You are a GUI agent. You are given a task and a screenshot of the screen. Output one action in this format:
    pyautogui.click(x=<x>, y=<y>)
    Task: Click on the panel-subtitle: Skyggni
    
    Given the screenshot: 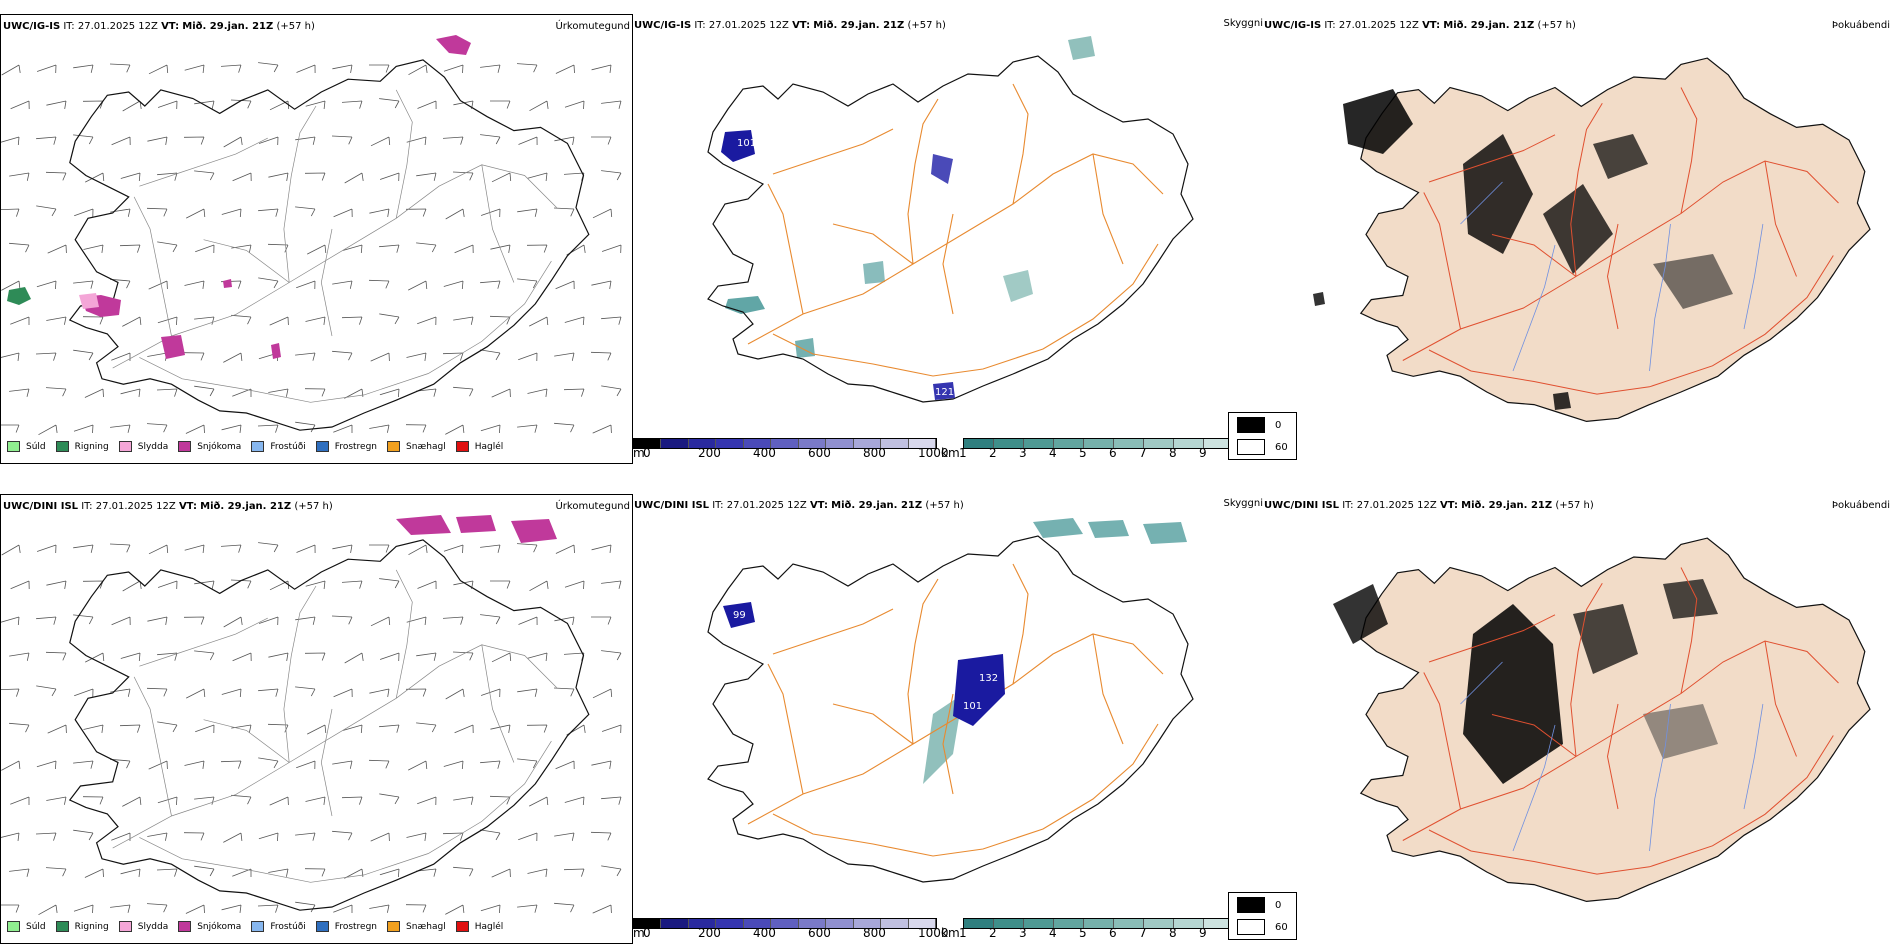 What is the action you would take?
    pyautogui.click(x=1243, y=23)
    